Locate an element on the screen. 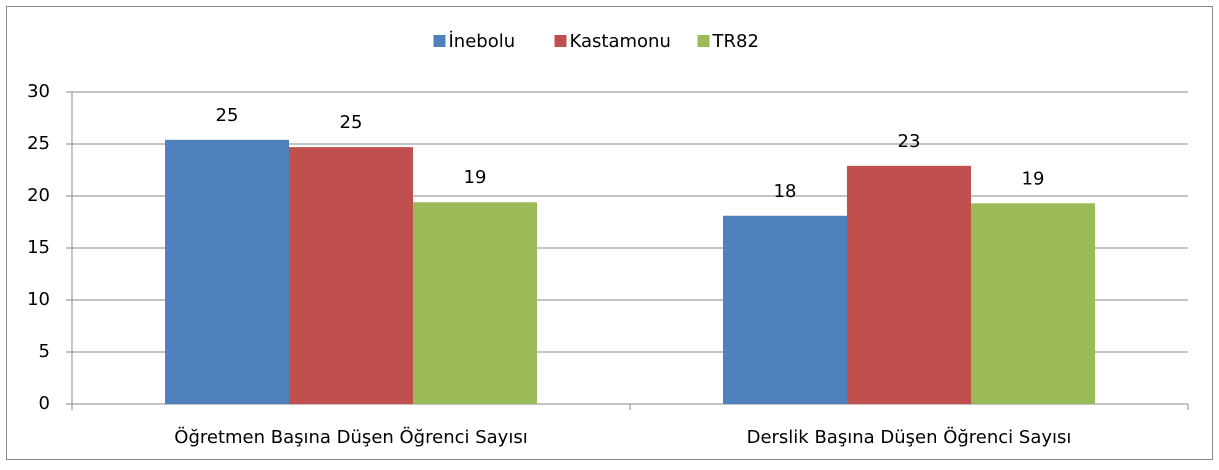 The image size is (1219, 470). value-label: 23 is located at coordinates (909, 141).